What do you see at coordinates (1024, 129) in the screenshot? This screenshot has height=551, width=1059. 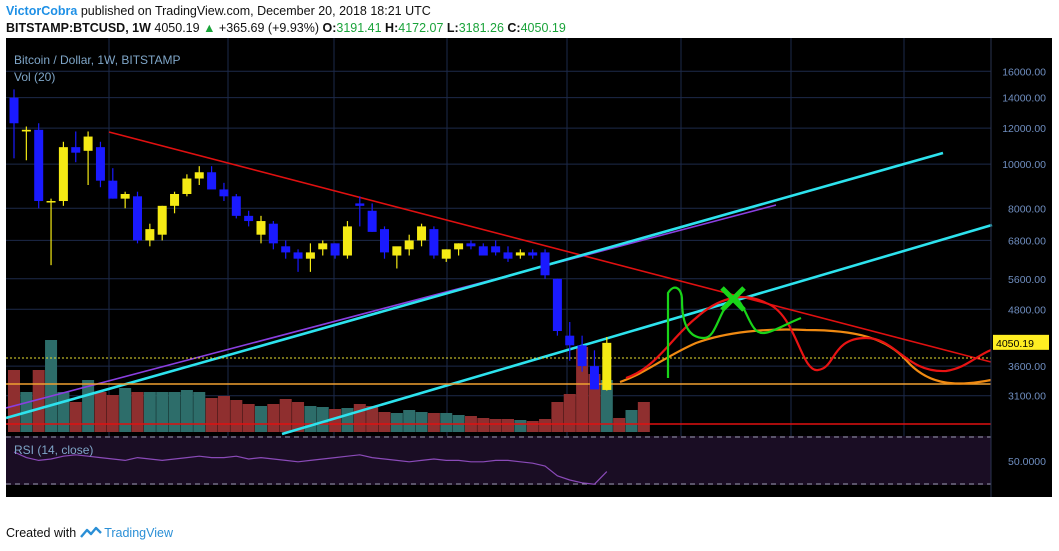 I see `price-tick-label: 12000.00` at bounding box center [1024, 129].